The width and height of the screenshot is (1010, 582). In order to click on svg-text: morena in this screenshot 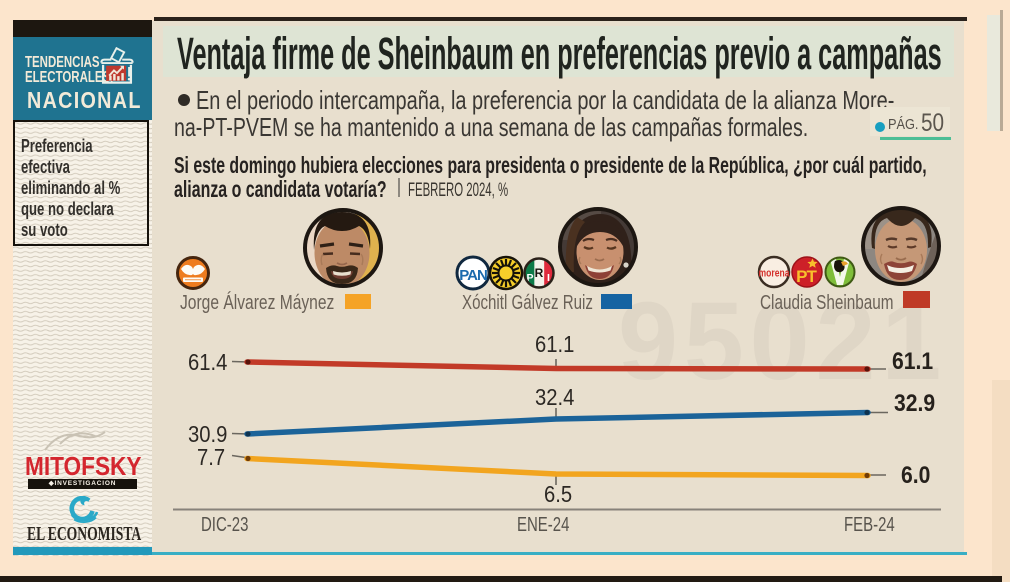, I will do `click(774, 274)`.